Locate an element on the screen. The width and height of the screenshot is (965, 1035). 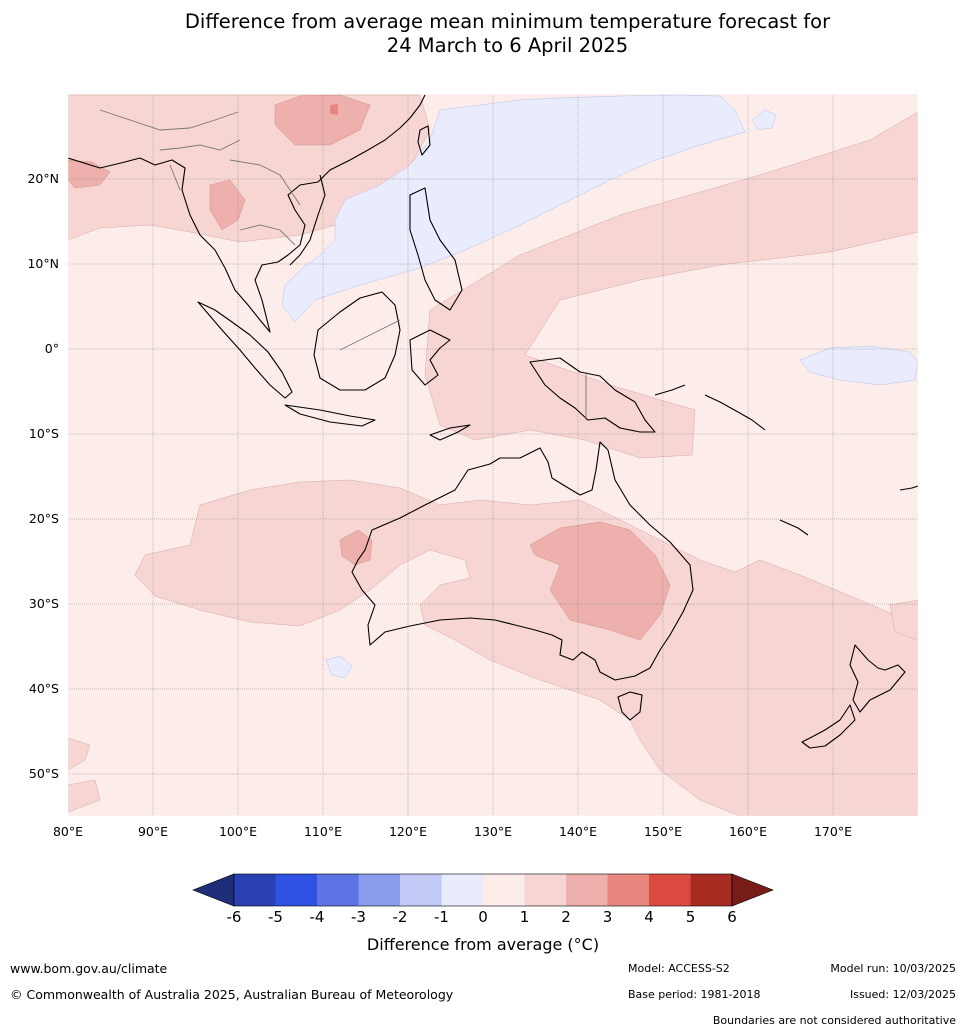
colorbar-tick-label: 5 is located at coordinates (691, 917).